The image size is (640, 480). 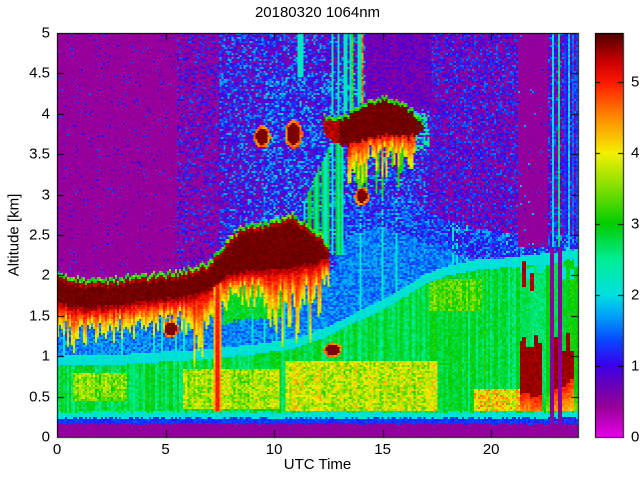 I want to click on colorbar-tick-label: 2, so click(x=635, y=295).